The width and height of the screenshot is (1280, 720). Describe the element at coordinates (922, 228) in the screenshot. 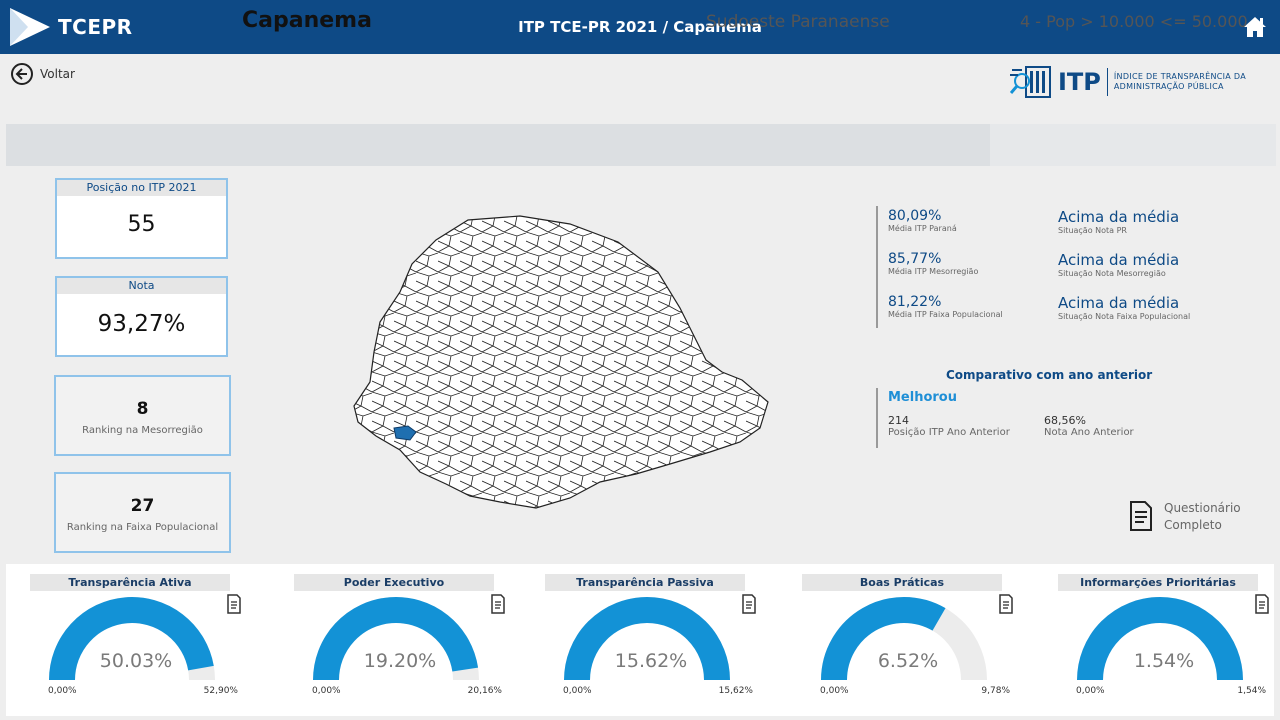

I see `stat-pr-label: Média ITP Paraná` at that location.